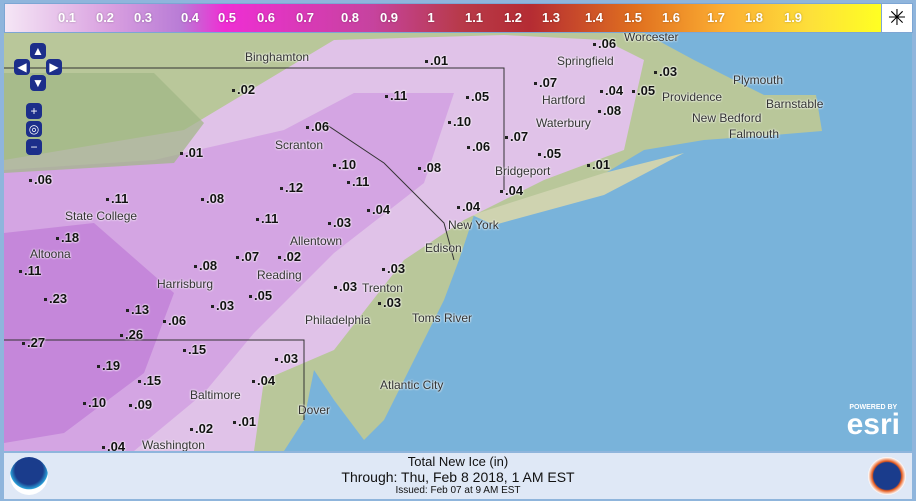  Describe the element at coordinates (227, 17) in the screenshot. I see `legend-tick: 0.5` at that location.